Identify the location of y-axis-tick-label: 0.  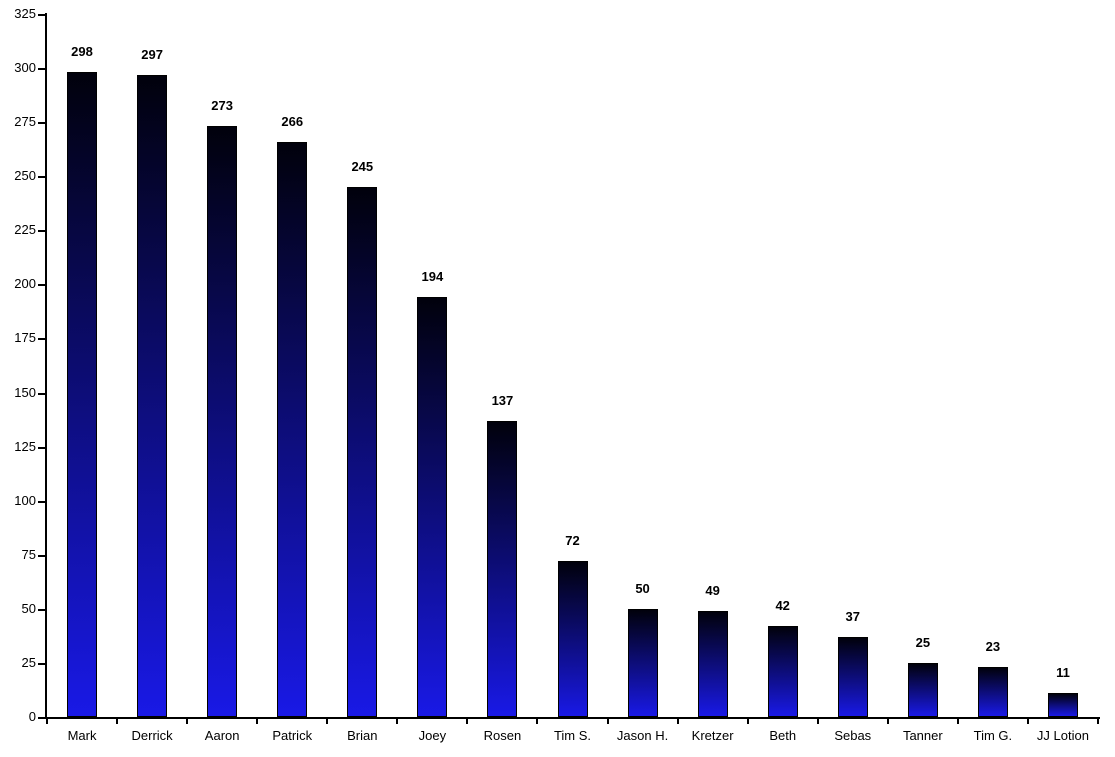
(32, 716).